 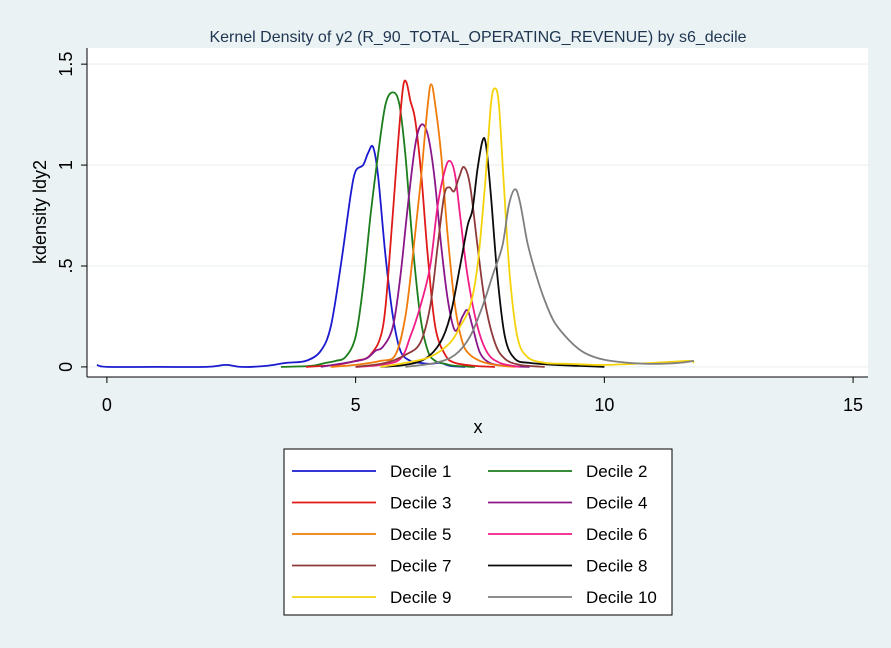 What do you see at coordinates (420, 566) in the screenshot?
I see `legend-label: Decile 7` at bounding box center [420, 566].